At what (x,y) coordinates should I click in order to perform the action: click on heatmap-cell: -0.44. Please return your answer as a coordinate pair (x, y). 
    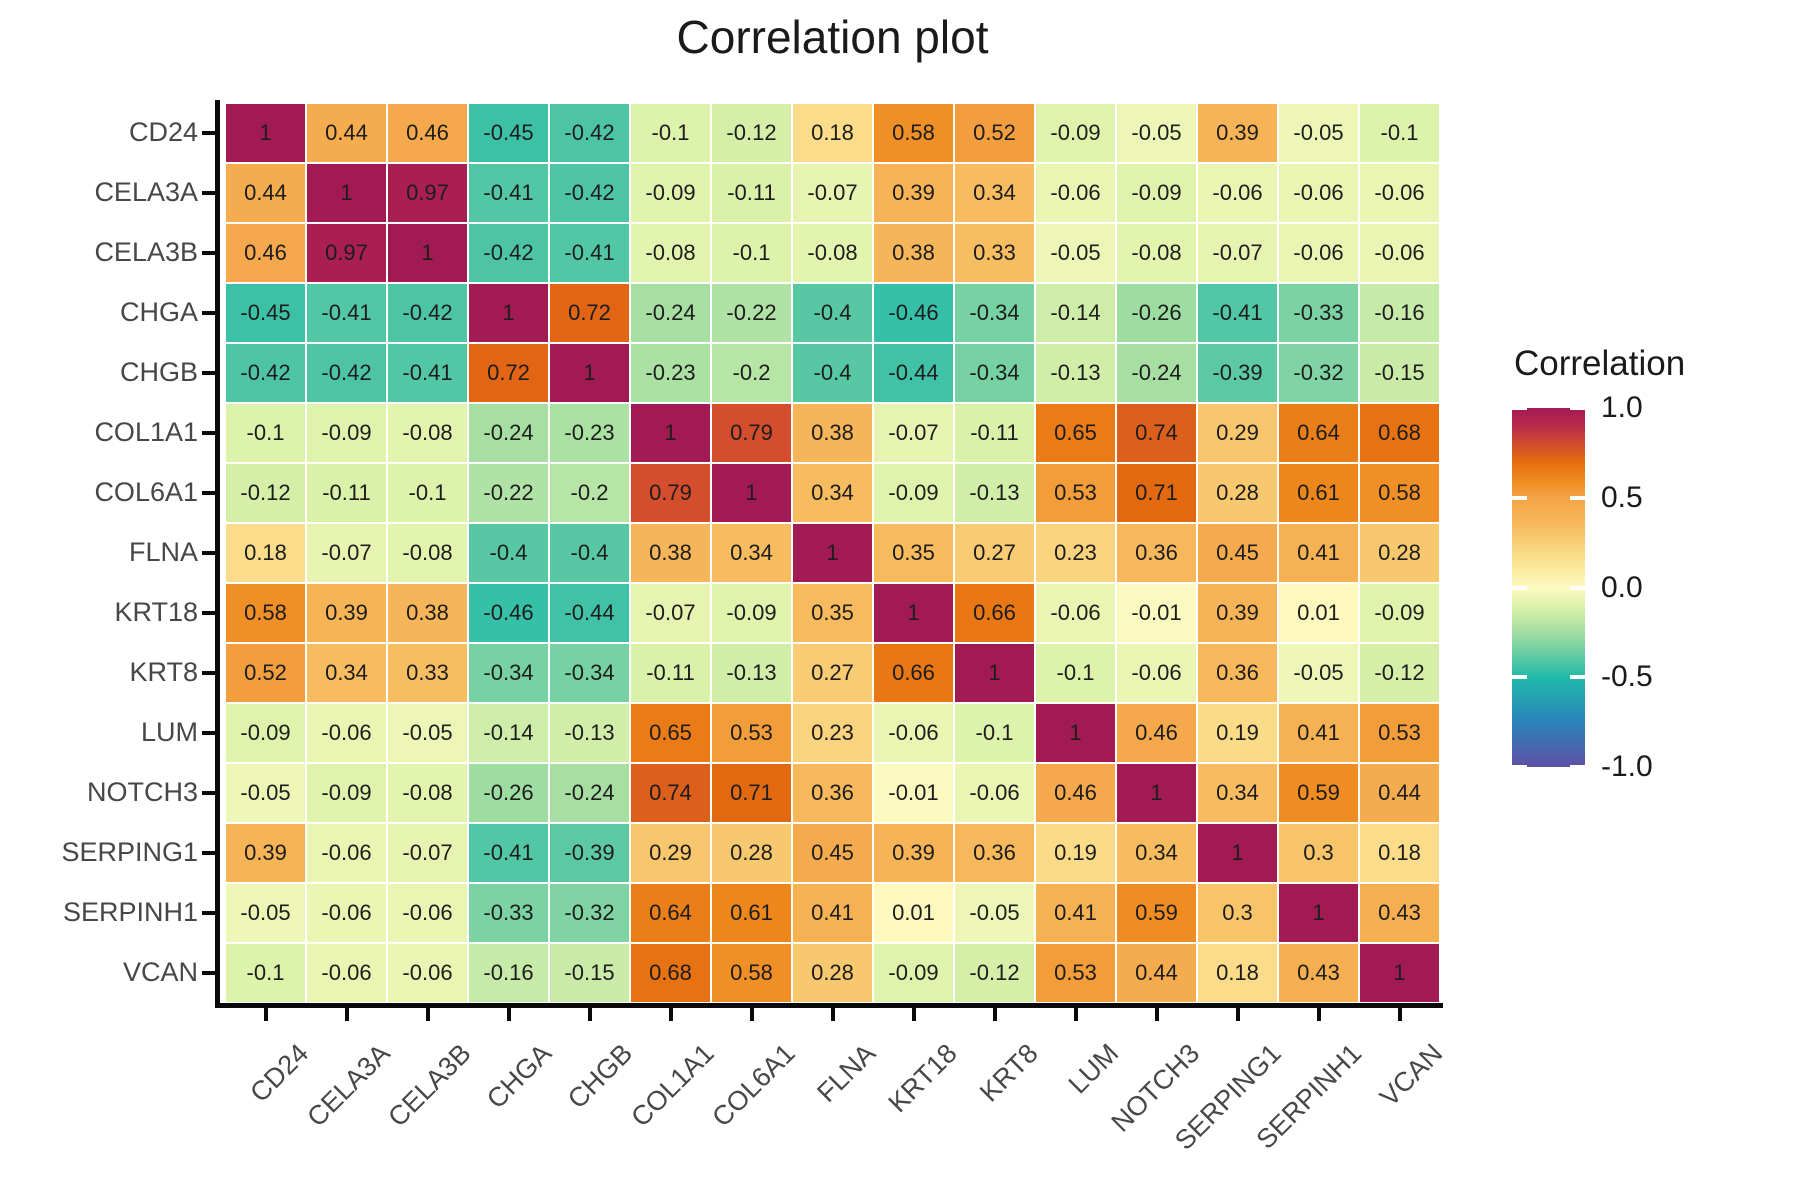
    Looking at the image, I should click on (589, 613).